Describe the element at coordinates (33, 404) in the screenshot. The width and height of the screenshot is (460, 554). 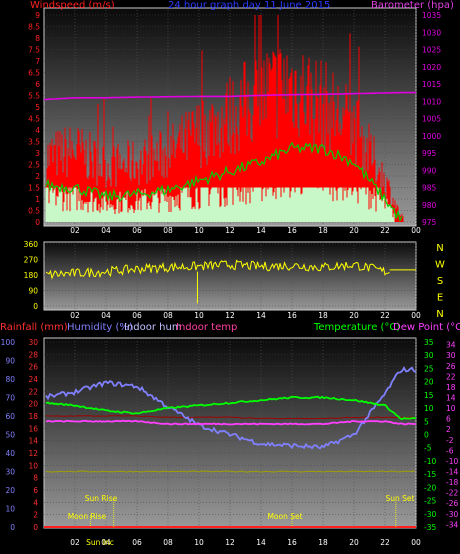
I see `rain-tick-label: 20` at that location.